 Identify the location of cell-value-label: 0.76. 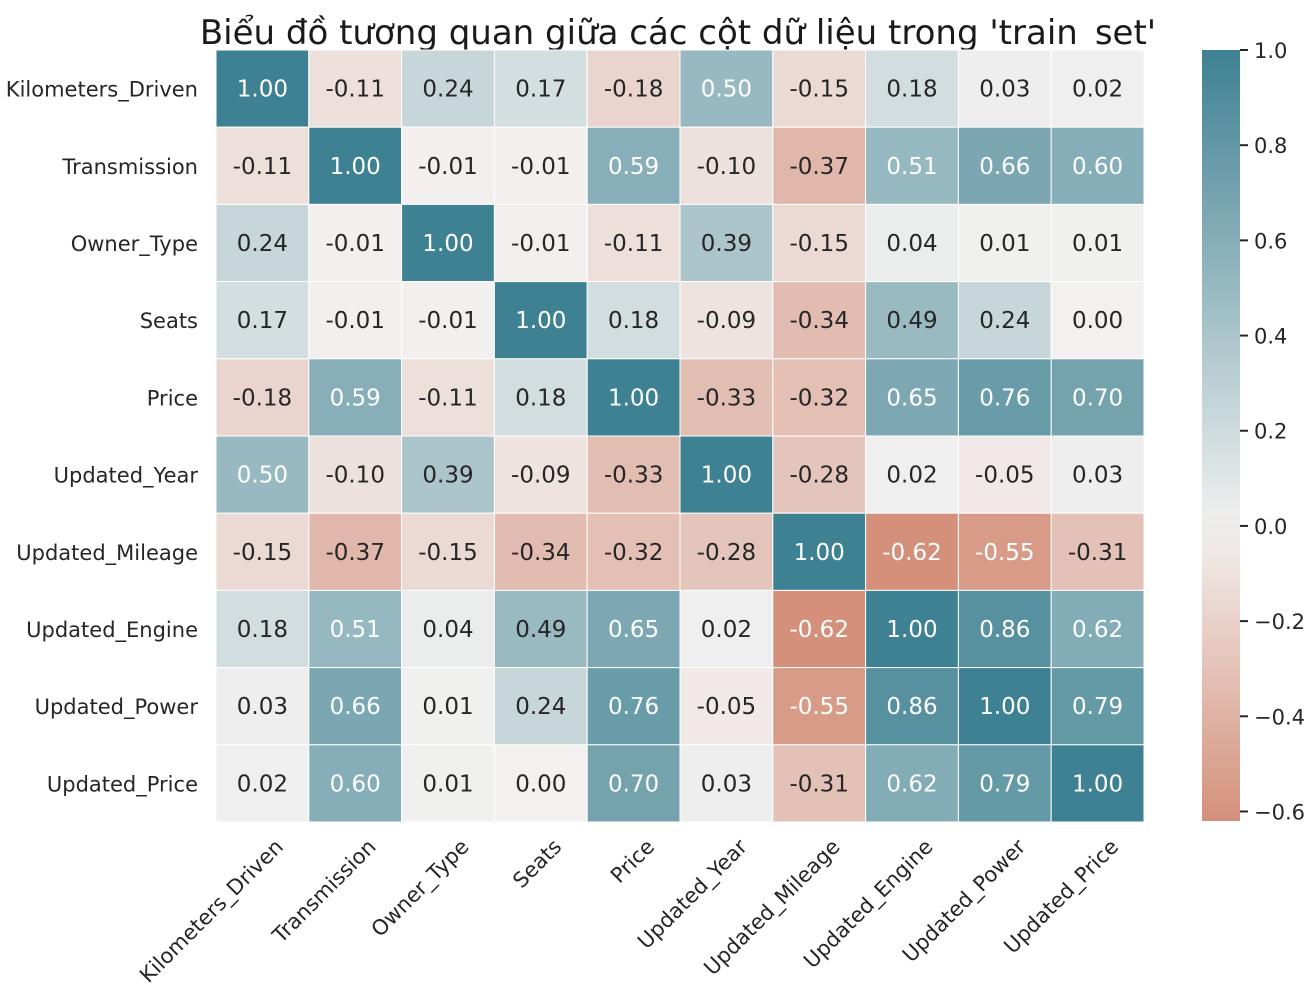
(1004, 398).